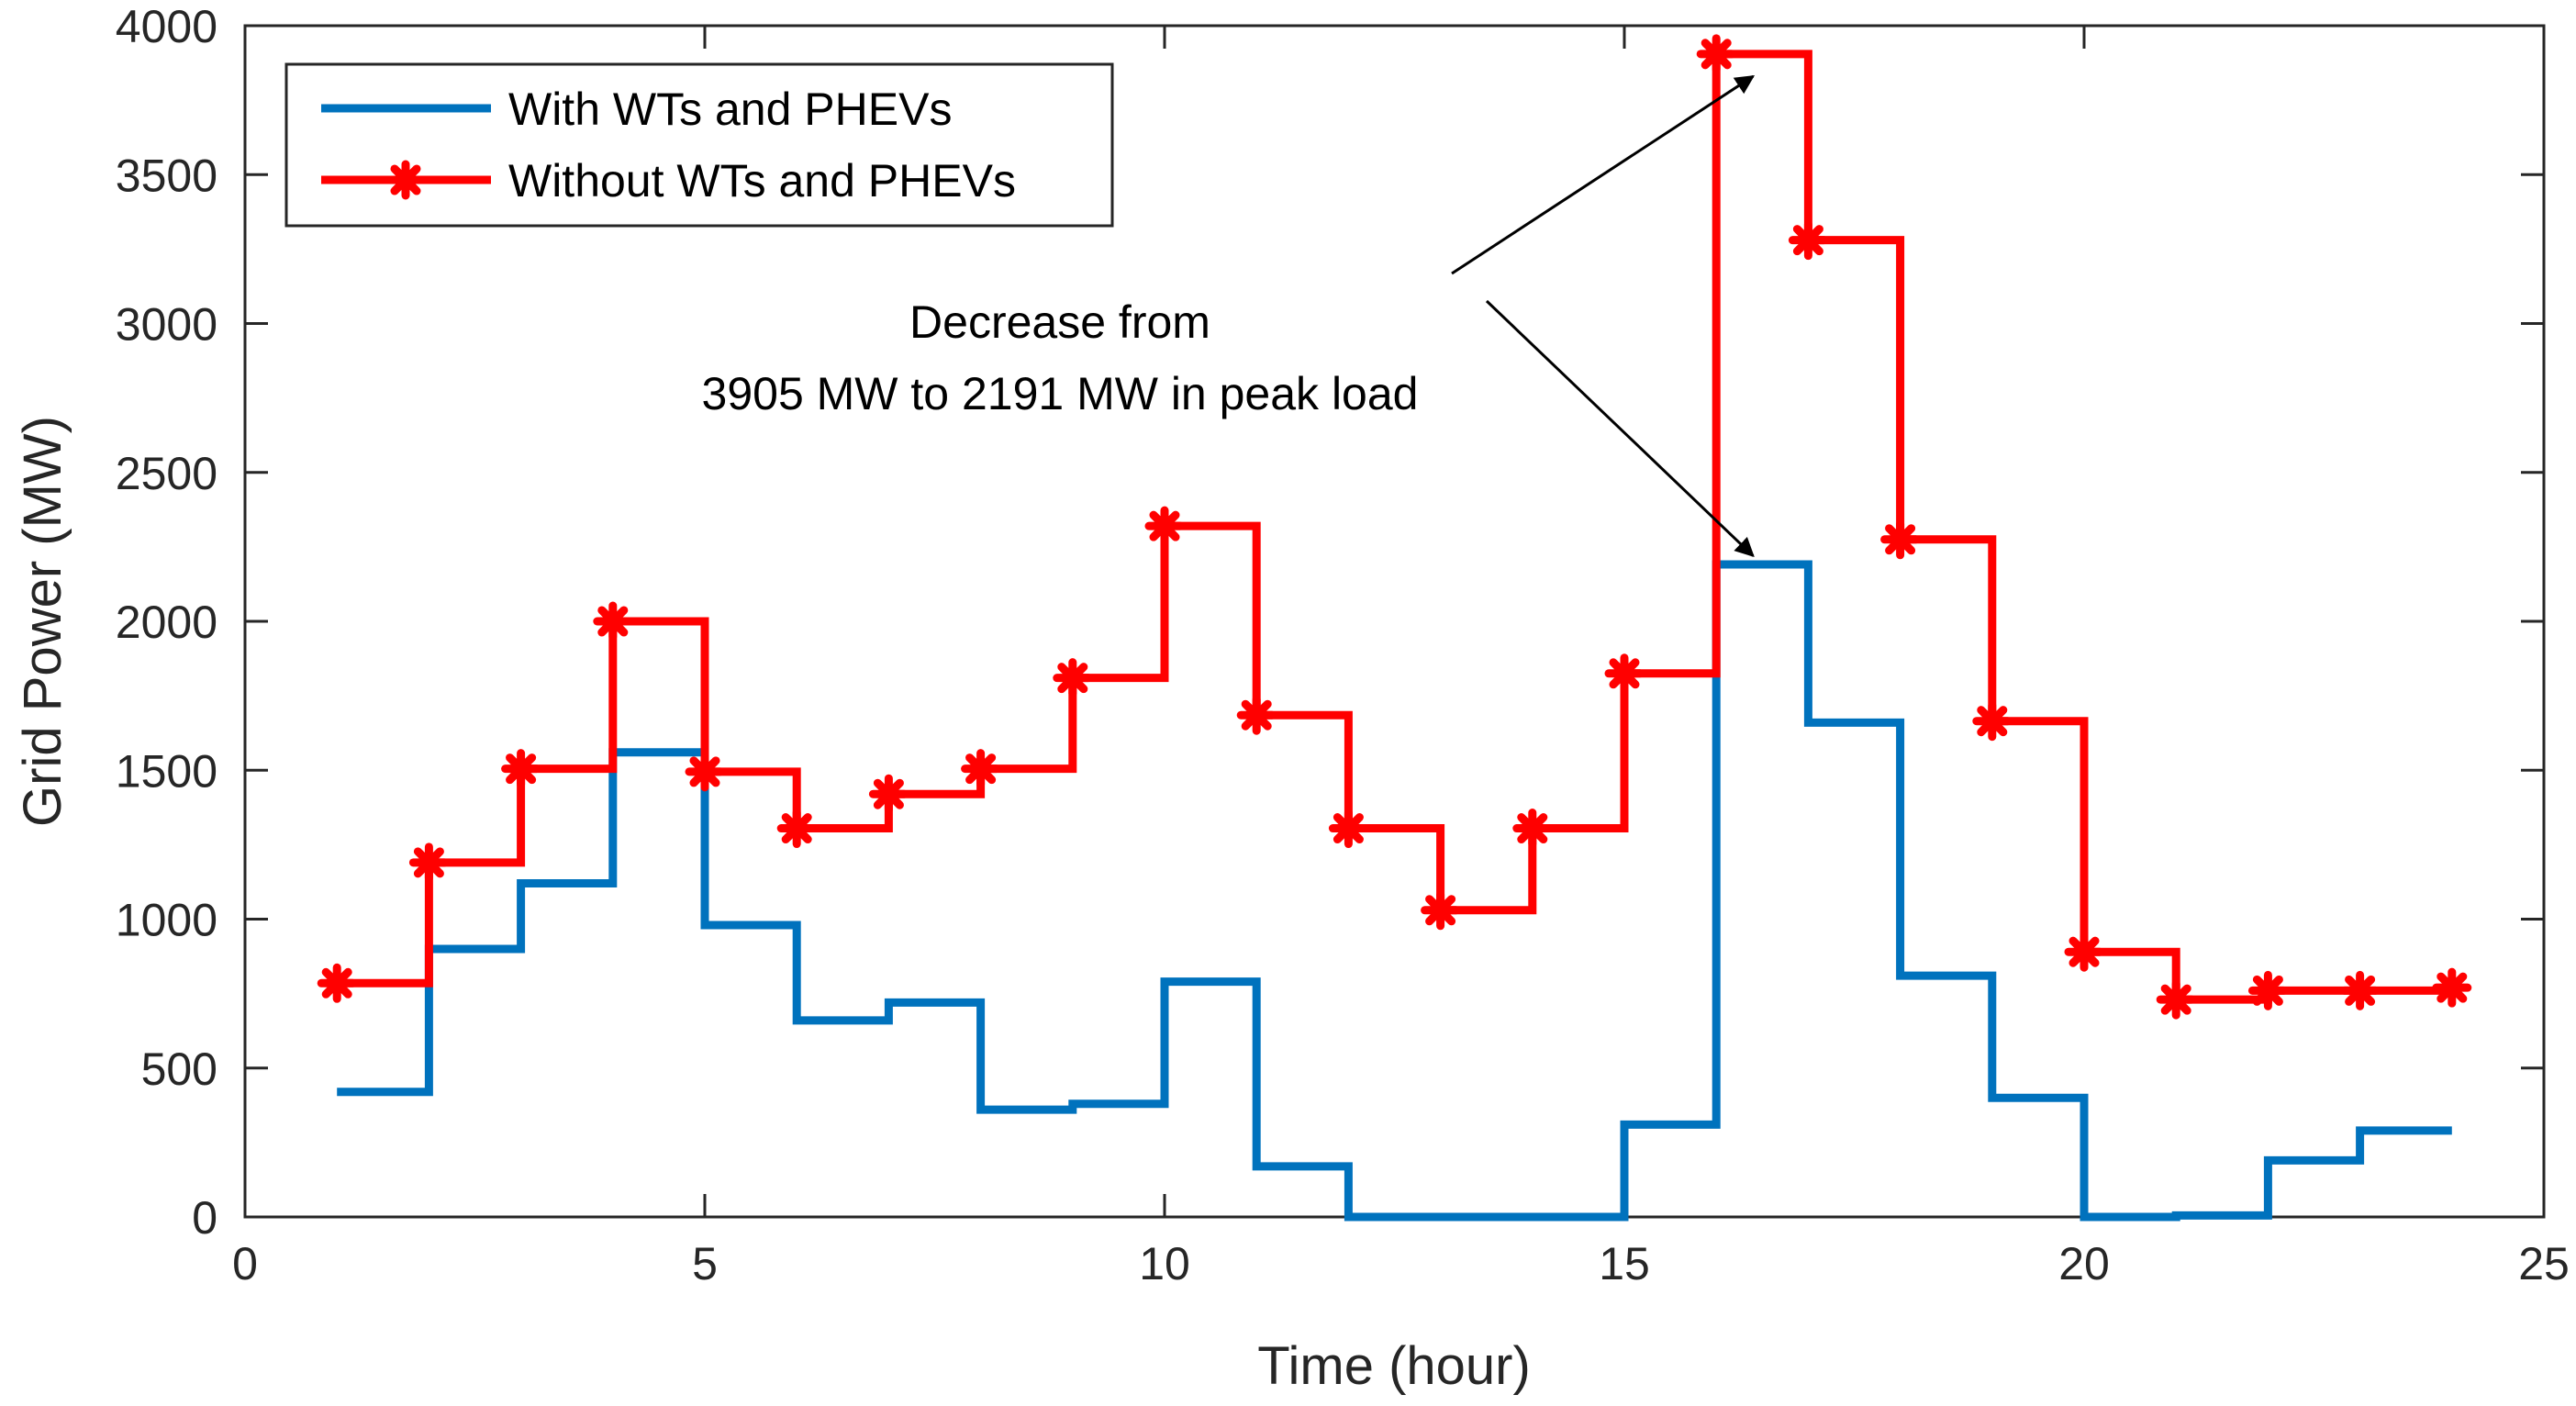 The width and height of the screenshot is (2576, 1406). I want to click on y-tick-label: 3500, so click(166, 175).